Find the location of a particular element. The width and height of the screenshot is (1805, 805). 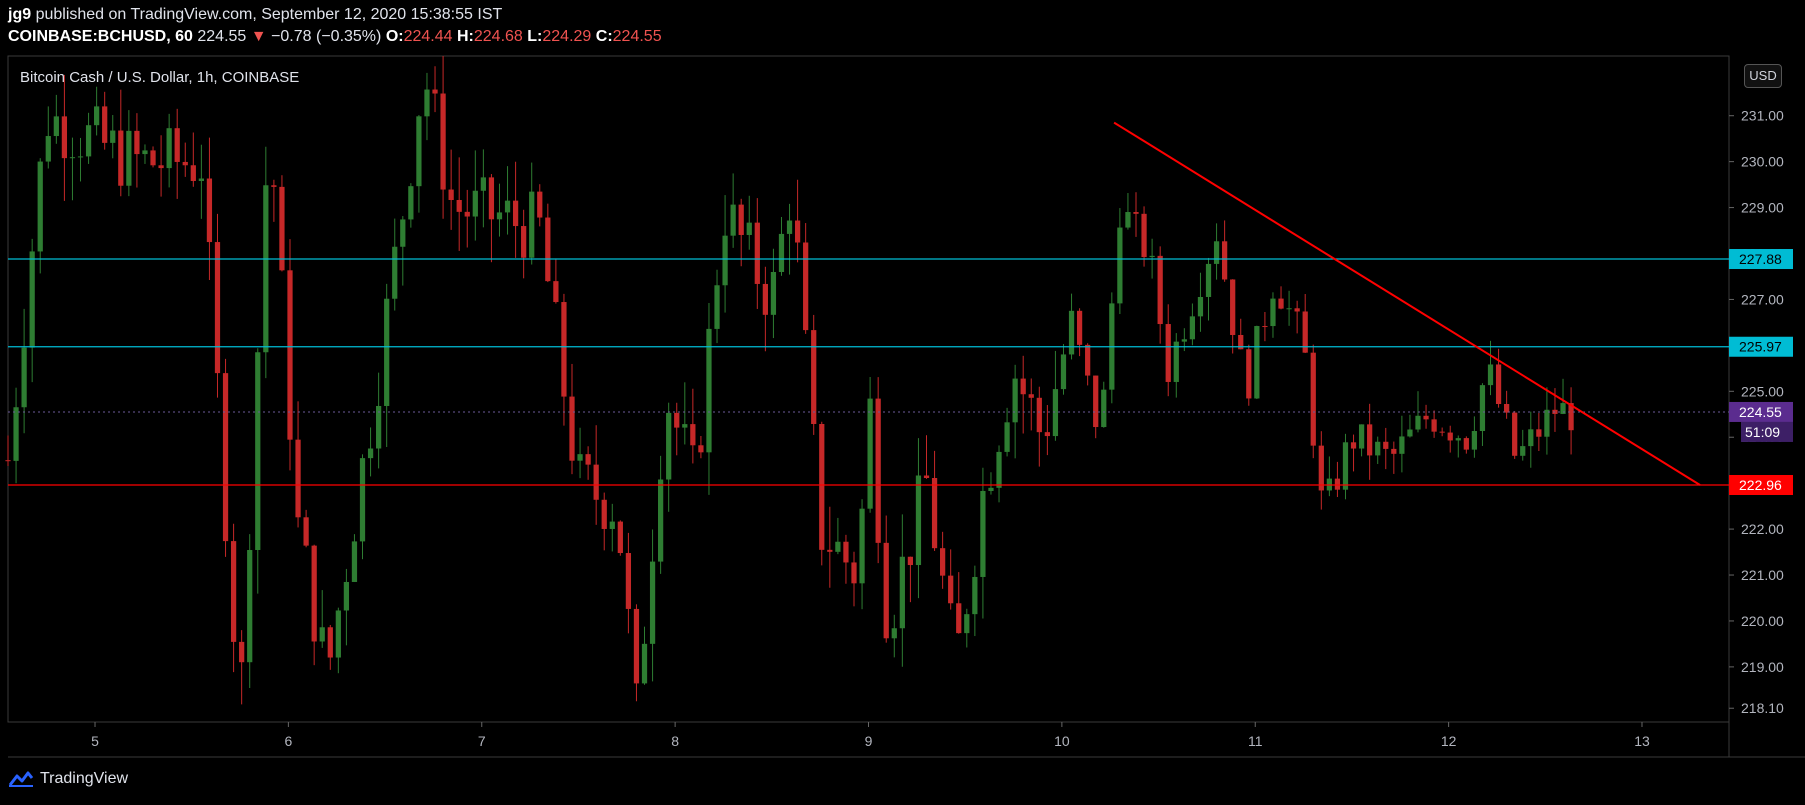

low-label: L: is located at coordinates (535, 36).